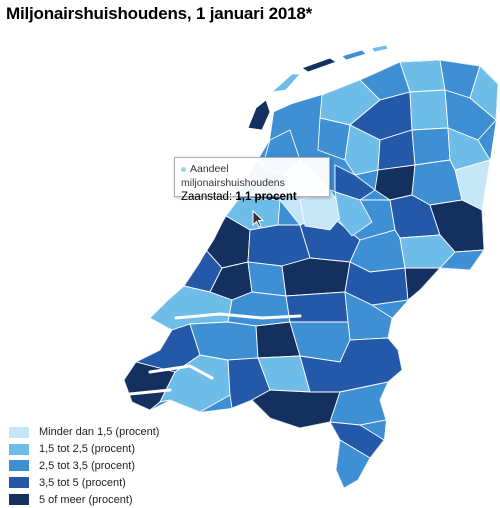  What do you see at coordinates (150, 392) in the screenshot?
I see `river-western-scheldt` at bounding box center [150, 392].